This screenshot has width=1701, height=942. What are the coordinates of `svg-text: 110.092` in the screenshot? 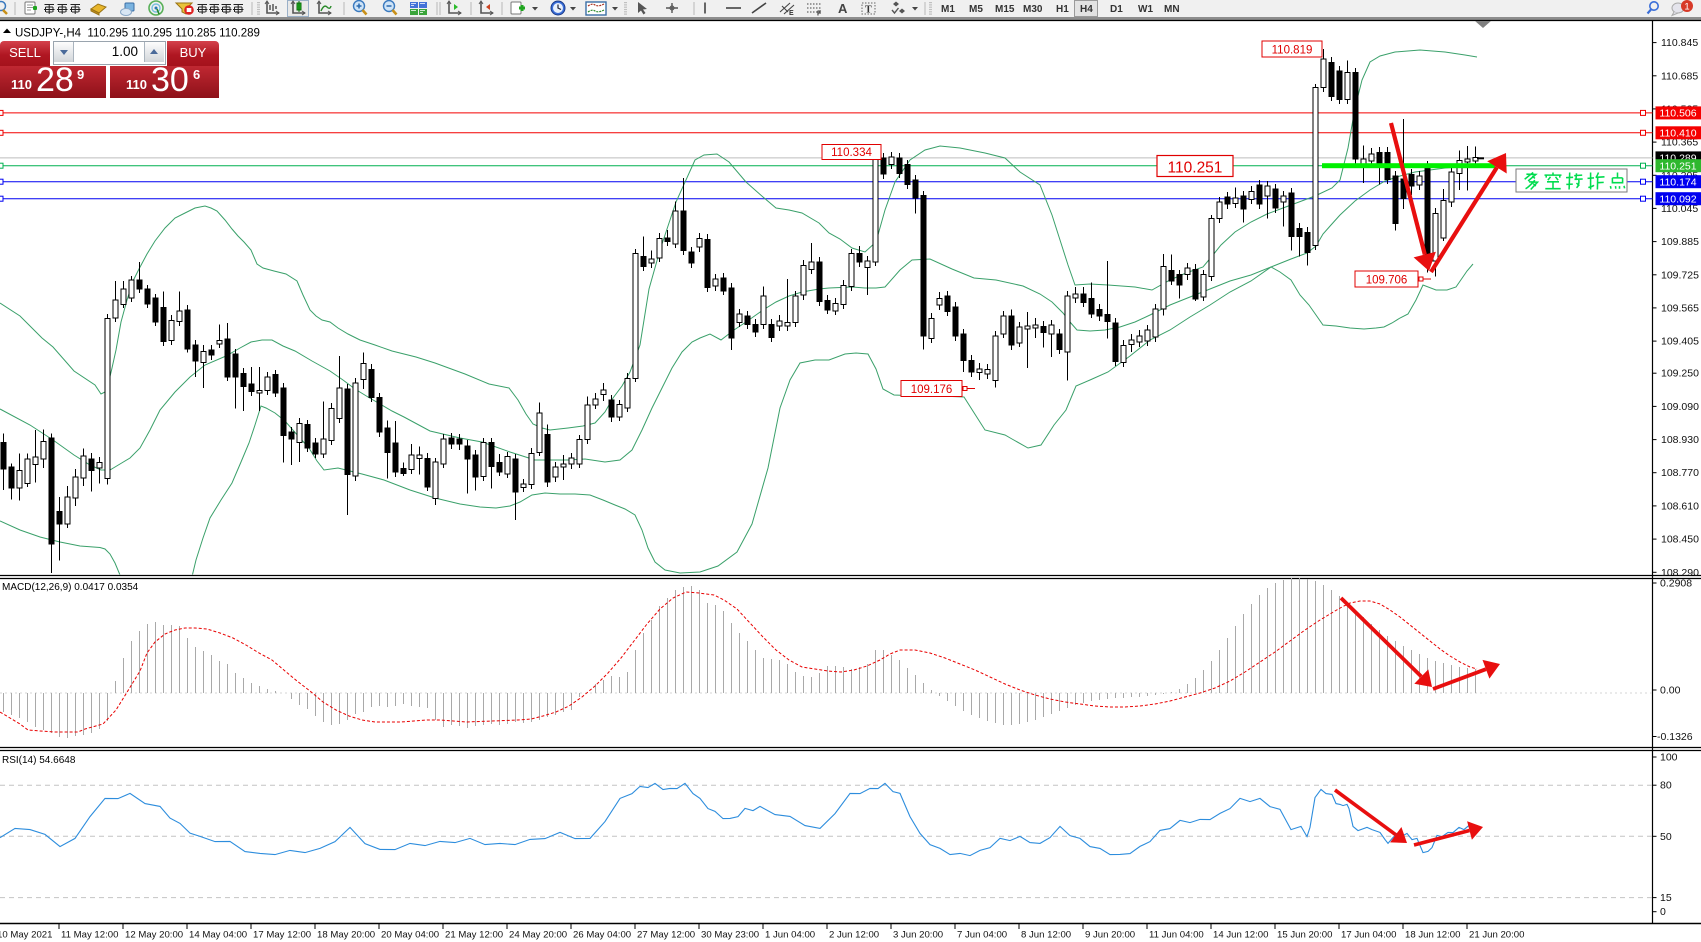 It's located at (1677, 199).